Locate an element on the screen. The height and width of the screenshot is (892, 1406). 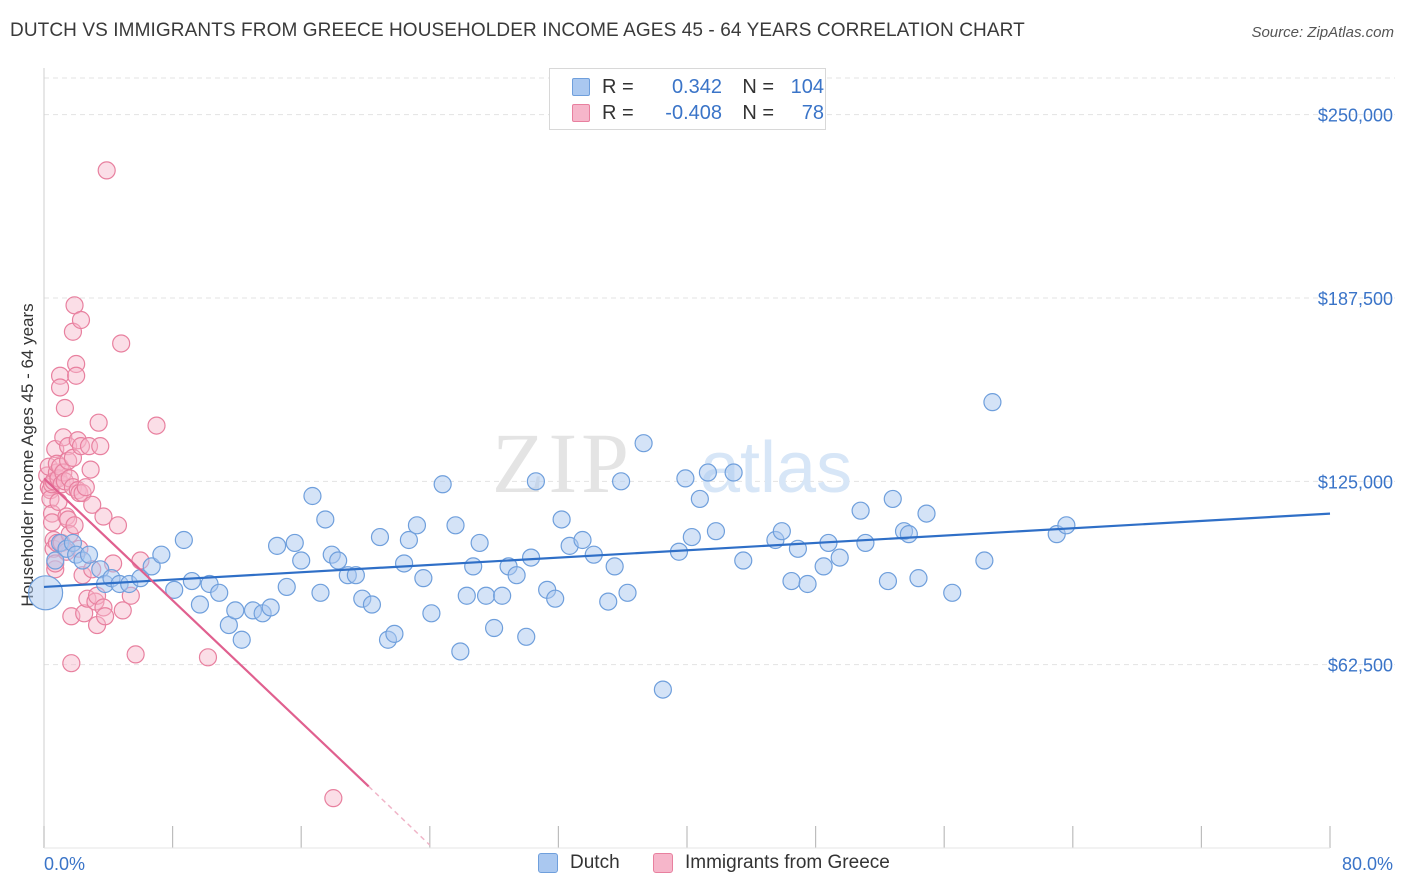
y-tick-label: $250,000 is located at coordinates (1355, 116).